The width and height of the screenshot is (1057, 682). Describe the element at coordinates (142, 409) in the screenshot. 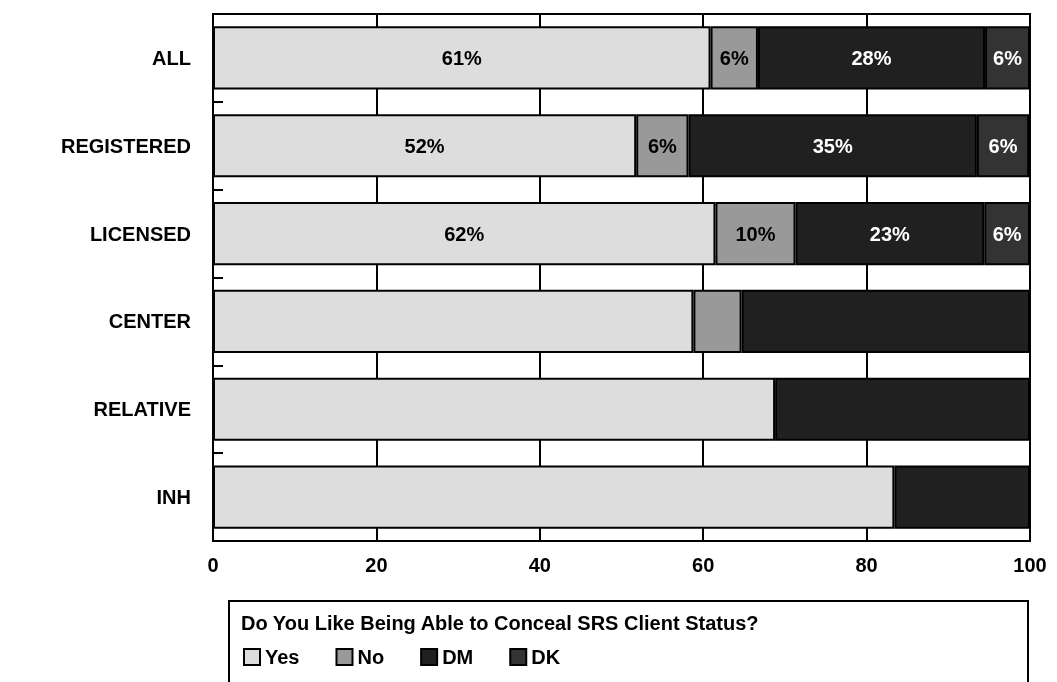

I see `y-tick-label: RELATIVE` at that location.